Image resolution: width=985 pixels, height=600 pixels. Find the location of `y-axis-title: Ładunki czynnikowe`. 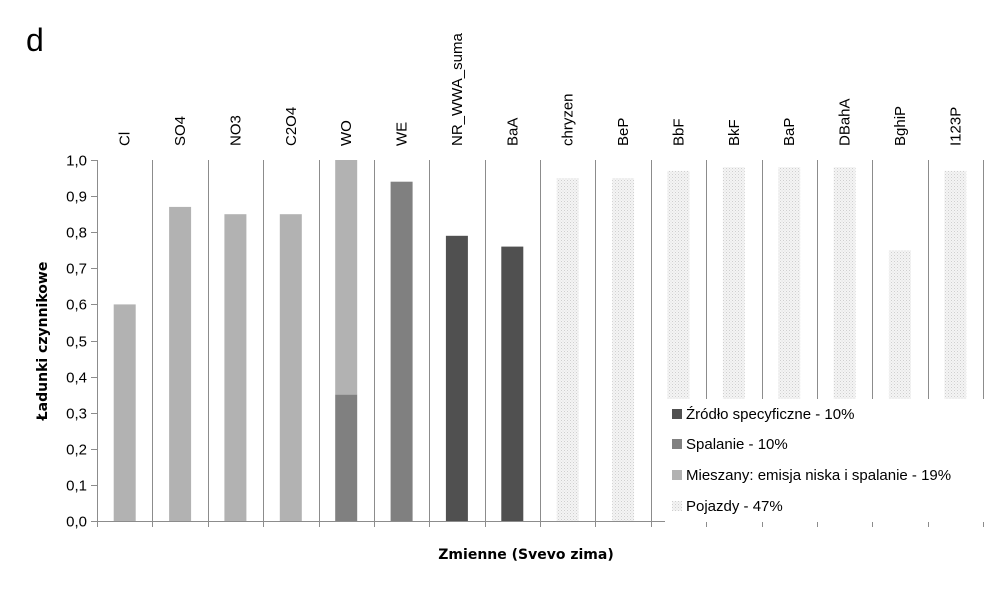

y-axis-title: Ładunki czynnikowe is located at coordinates (43, 342).